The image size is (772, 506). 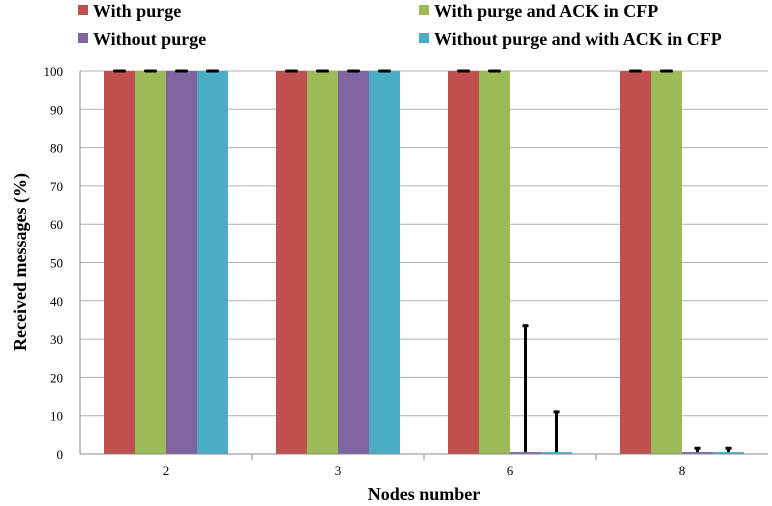 I want to click on x-tick-label: 3, so click(x=338, y=470).